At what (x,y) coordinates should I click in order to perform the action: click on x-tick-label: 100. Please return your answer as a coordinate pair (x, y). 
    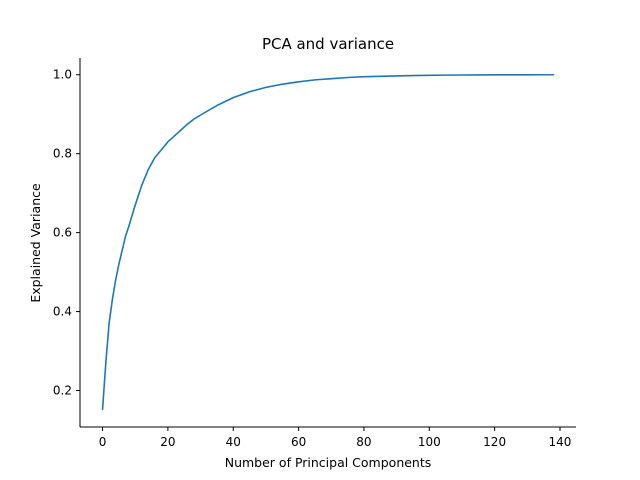
    Looking at the image, I should click on (429, 442).